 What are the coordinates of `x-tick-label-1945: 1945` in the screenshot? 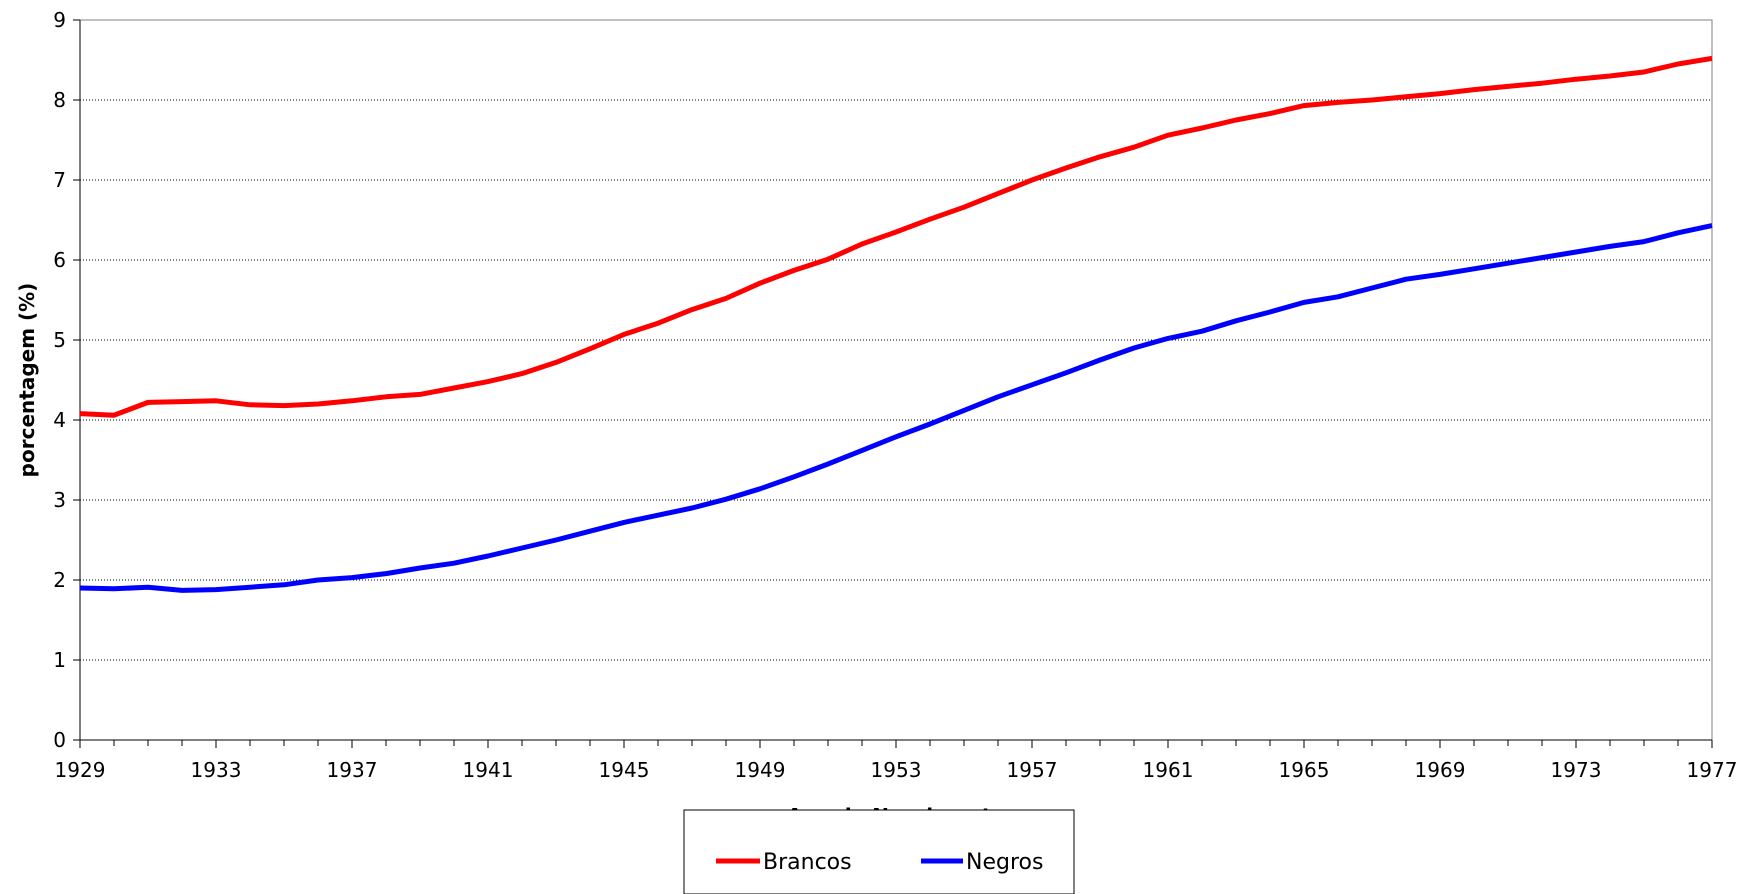 It's located at (624, 770).